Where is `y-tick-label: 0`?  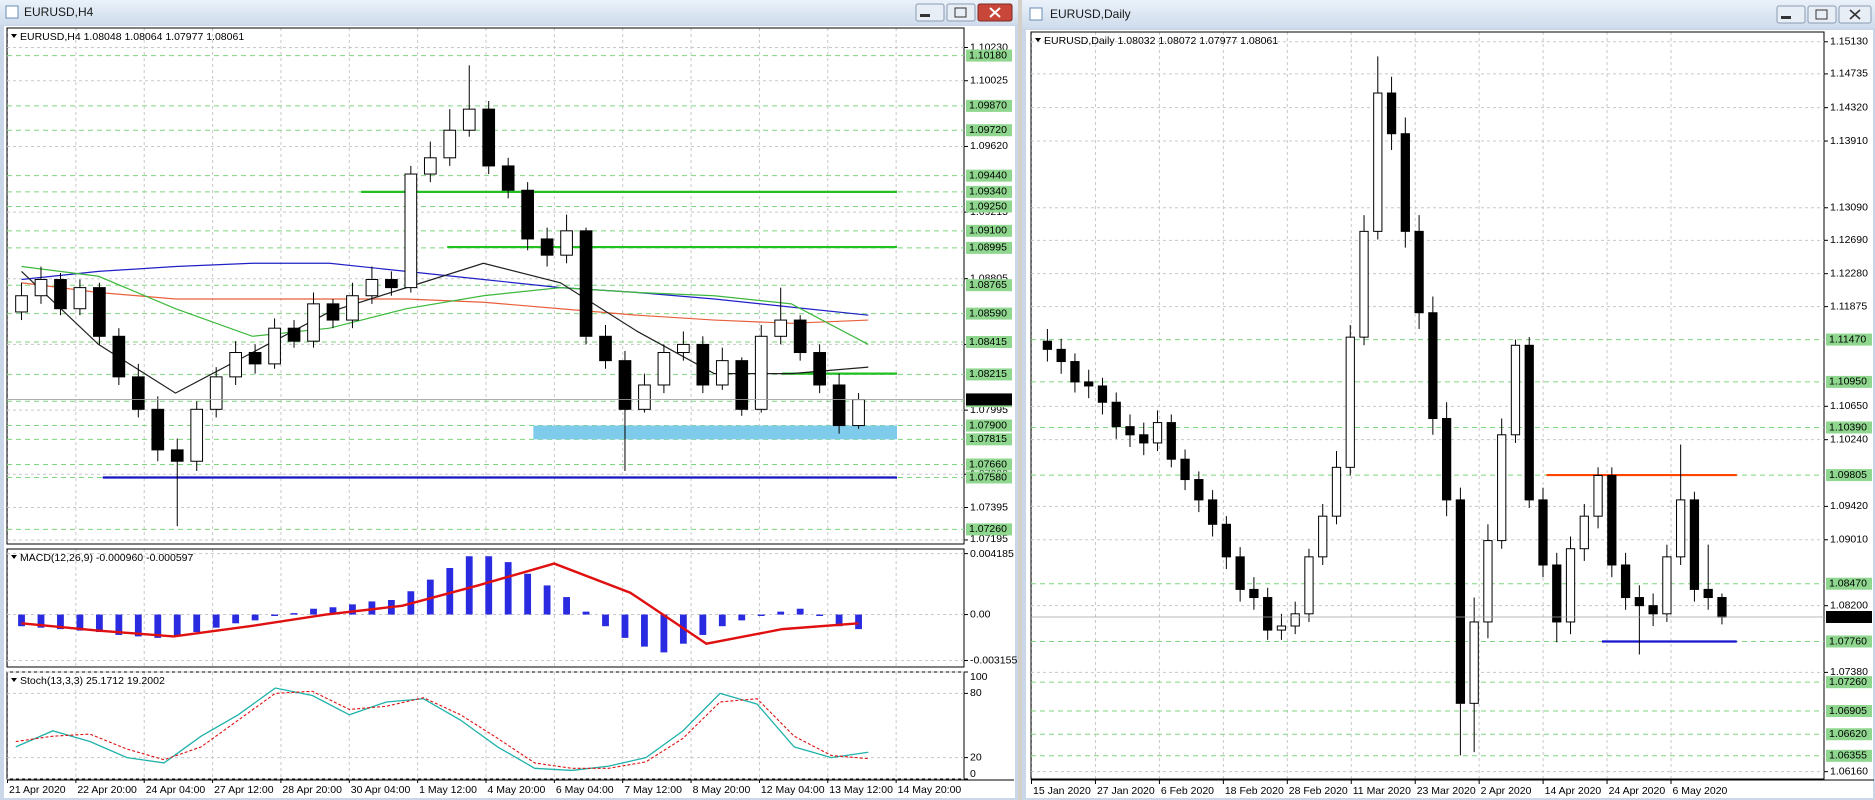 y-tick-label: 0 is located at coordinates (973, 774).